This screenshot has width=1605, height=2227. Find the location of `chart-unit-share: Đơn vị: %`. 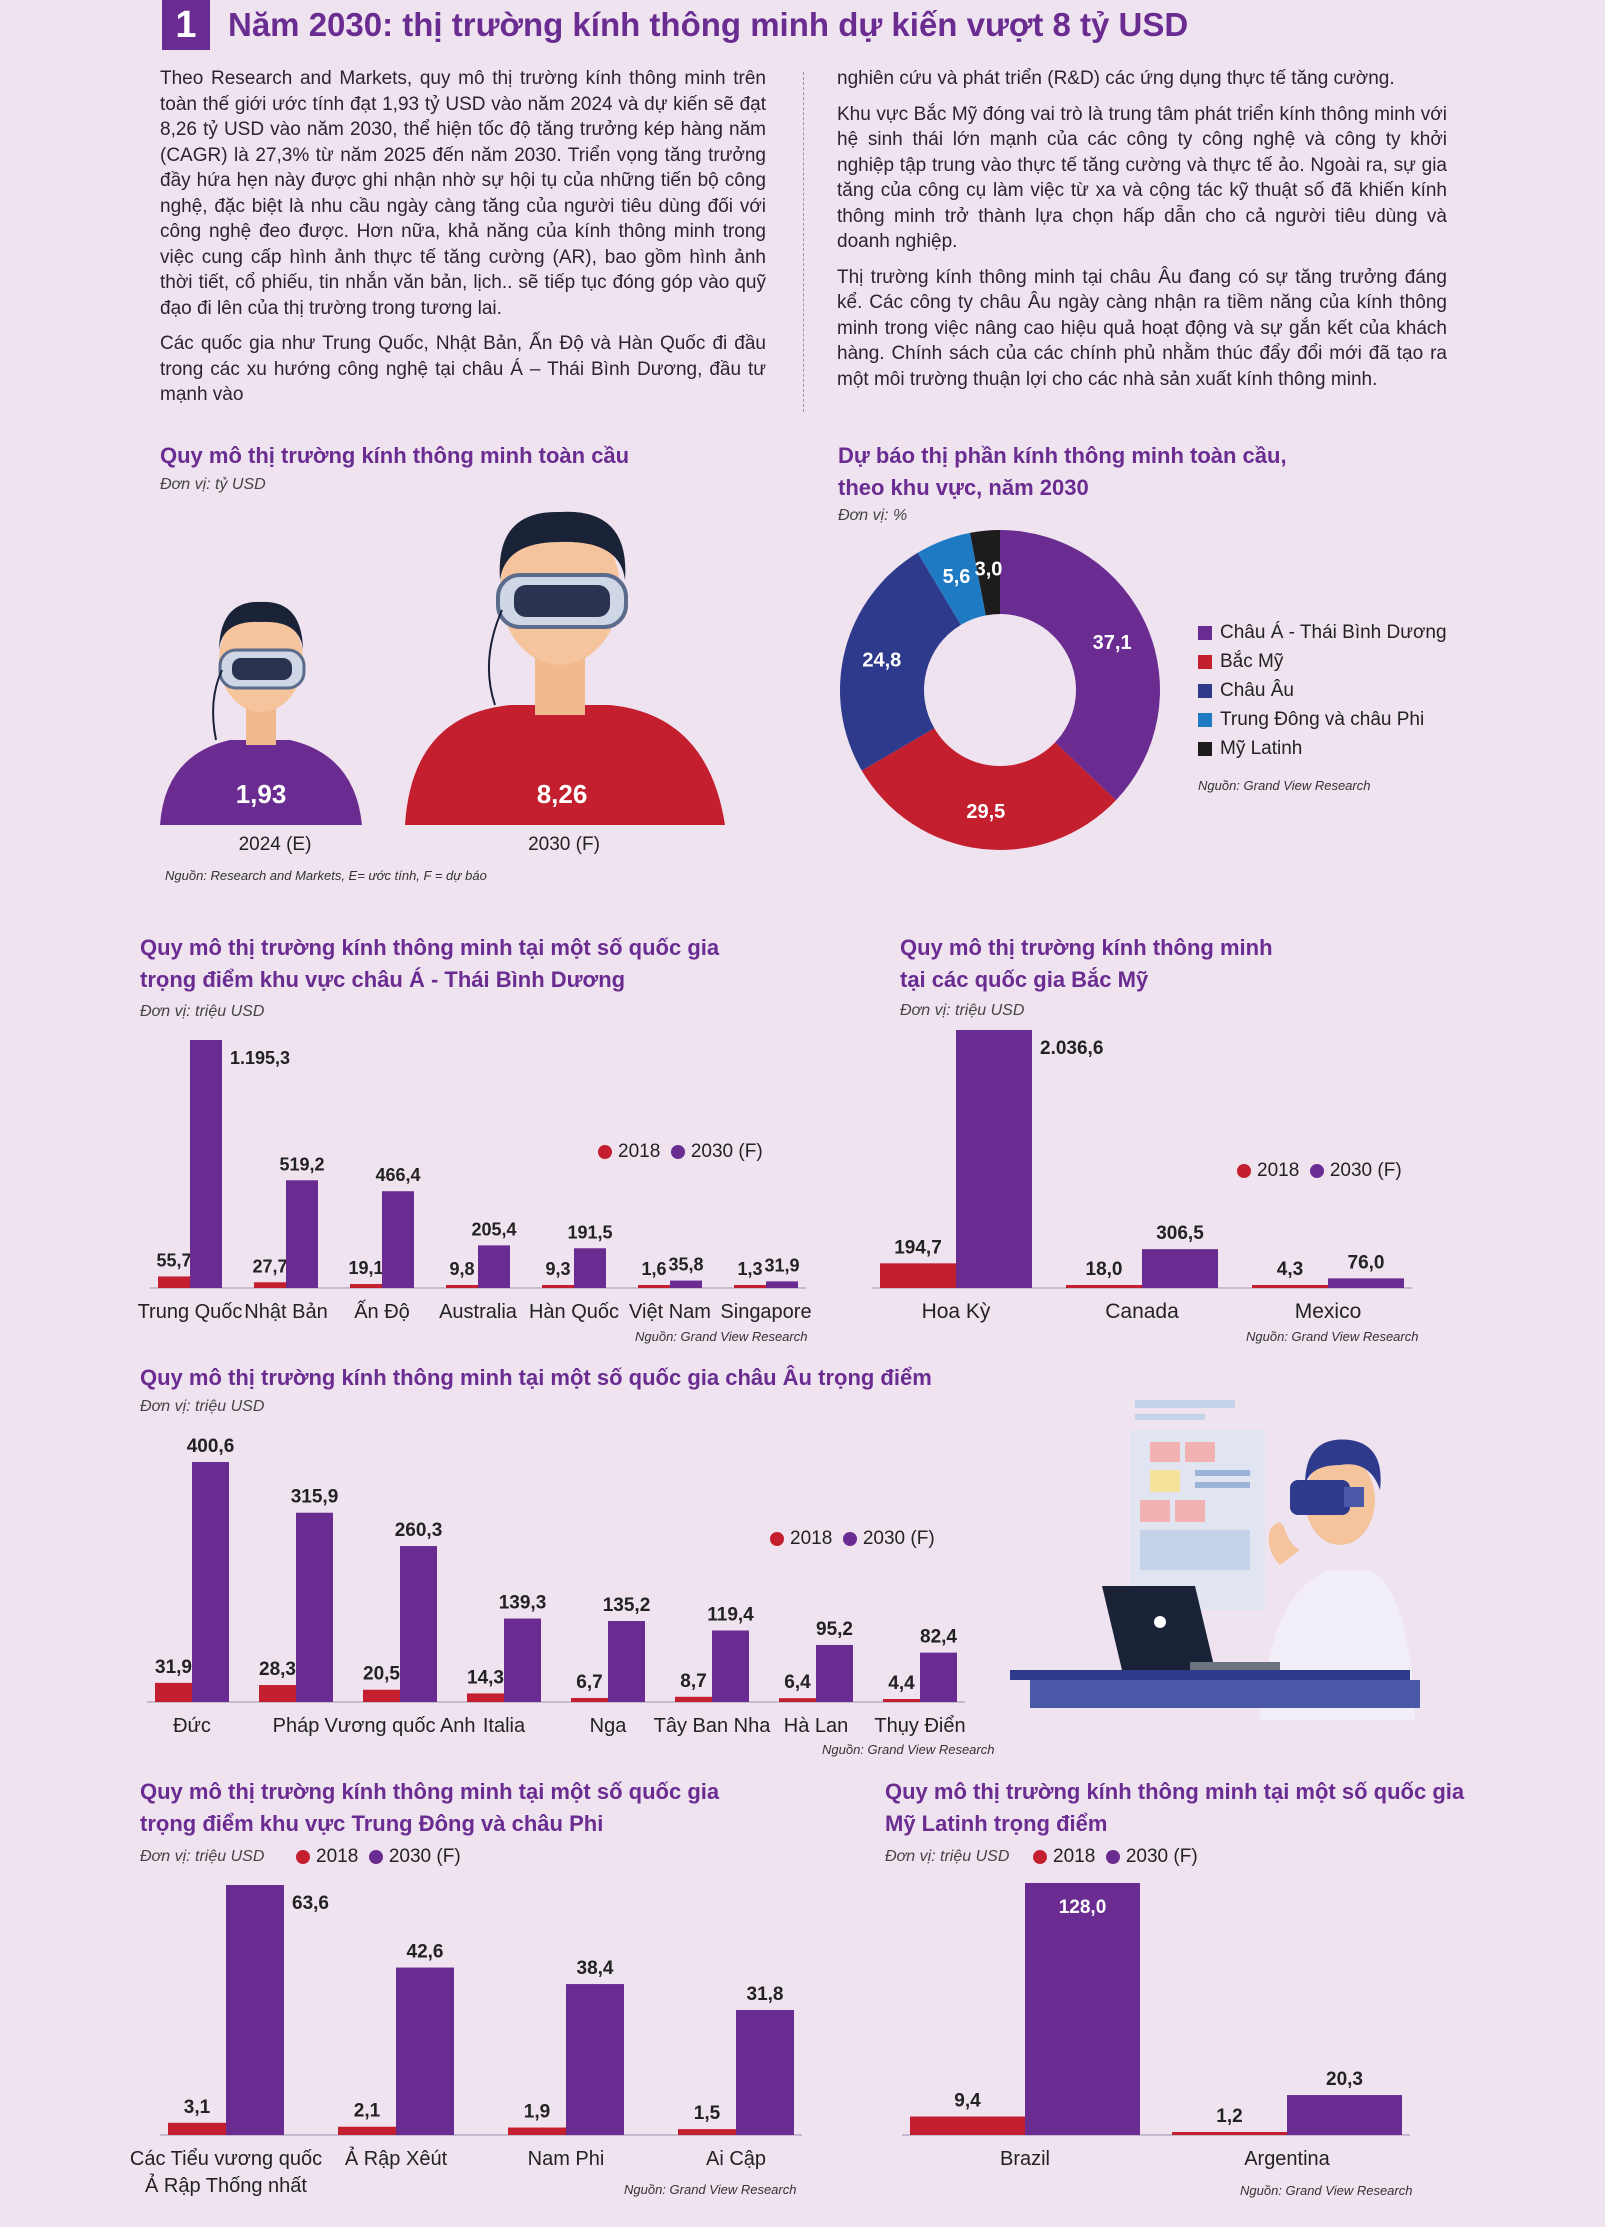

chart-unit-share: Đơn vị: % is located at coordinates (873, 515).